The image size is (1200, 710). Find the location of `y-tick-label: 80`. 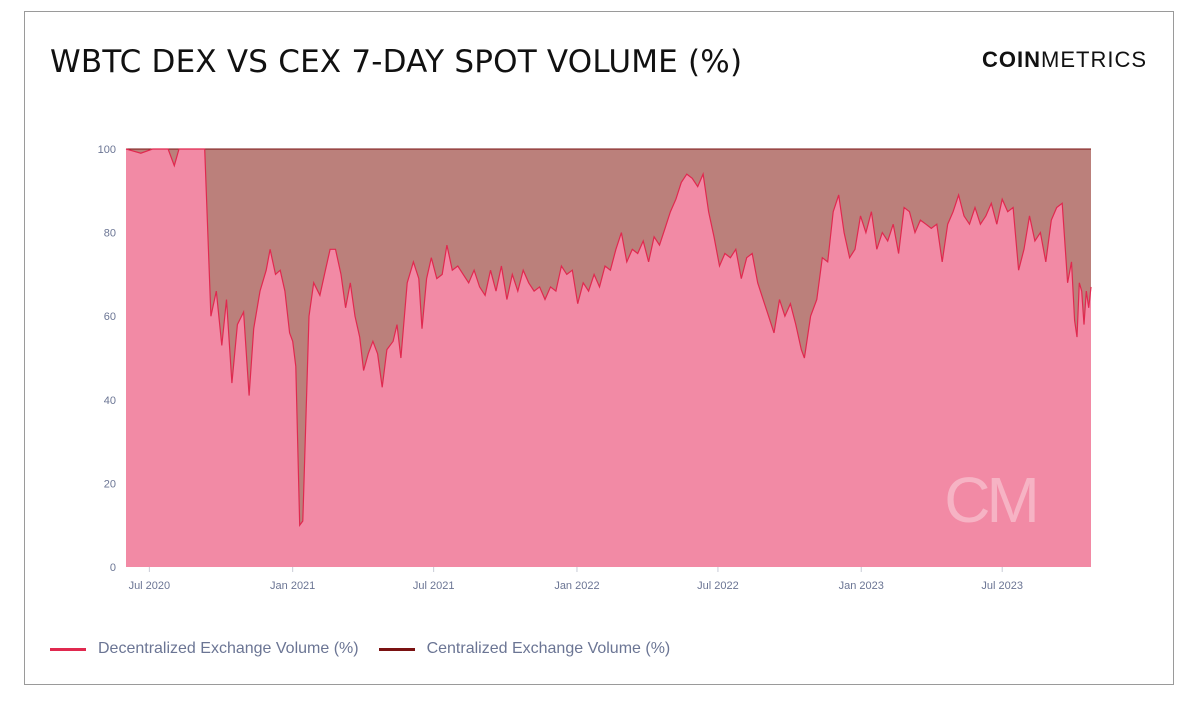

y-tick-label: 80 is located at coordinates (110, 234).